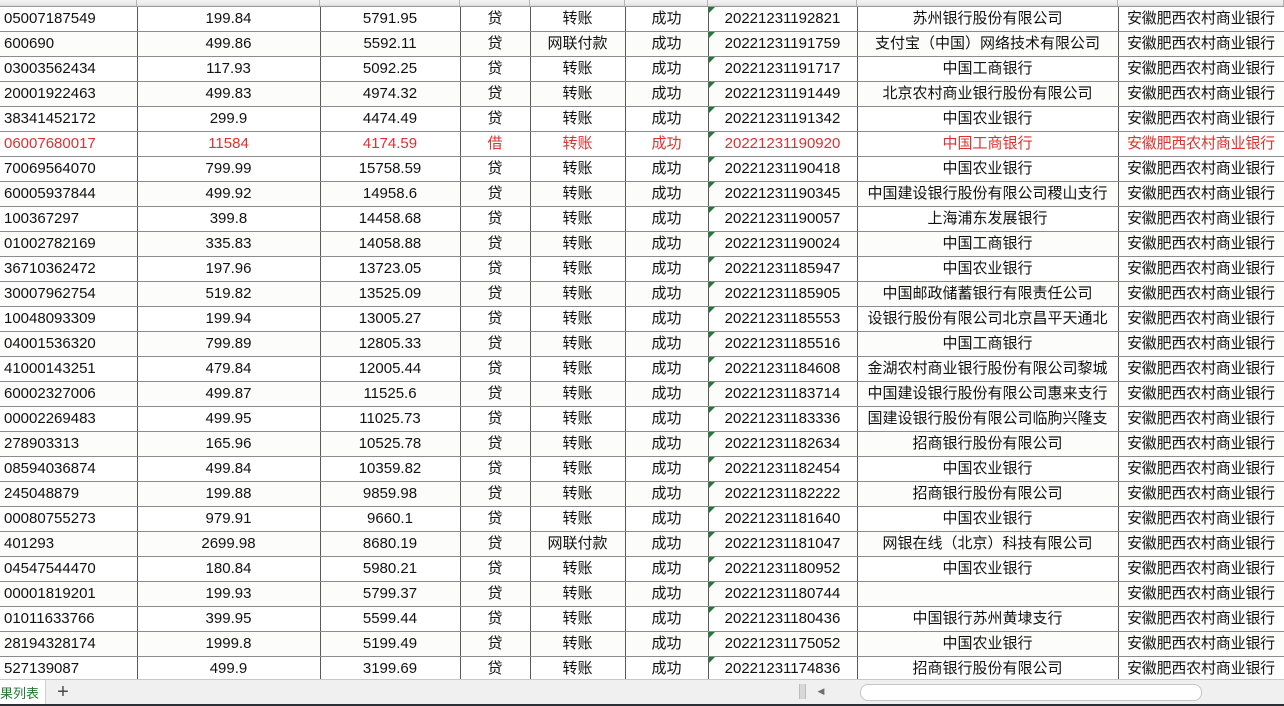 The height and width of the screenshot is (706, 1284). Describe the element at coordinates (783, 444) in the screenshot. I see `cell-time: 20221231182634` at that location.